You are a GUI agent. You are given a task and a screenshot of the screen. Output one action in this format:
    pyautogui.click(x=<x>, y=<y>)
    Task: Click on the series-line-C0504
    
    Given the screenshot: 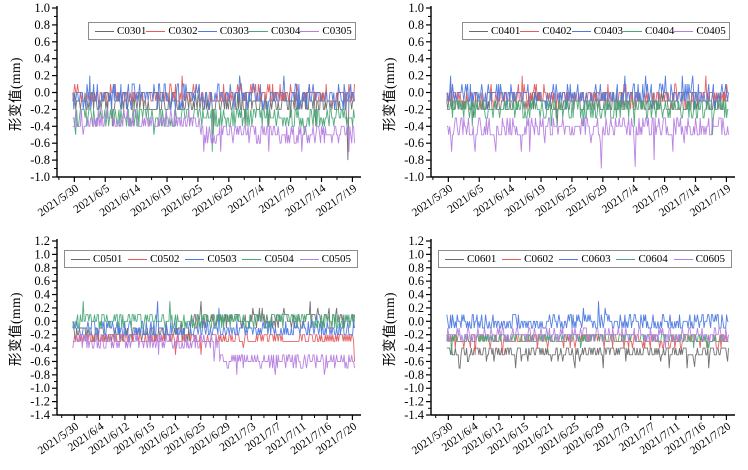 What is the action you would take?
    pyautogui.click(x=213, y=315)
    